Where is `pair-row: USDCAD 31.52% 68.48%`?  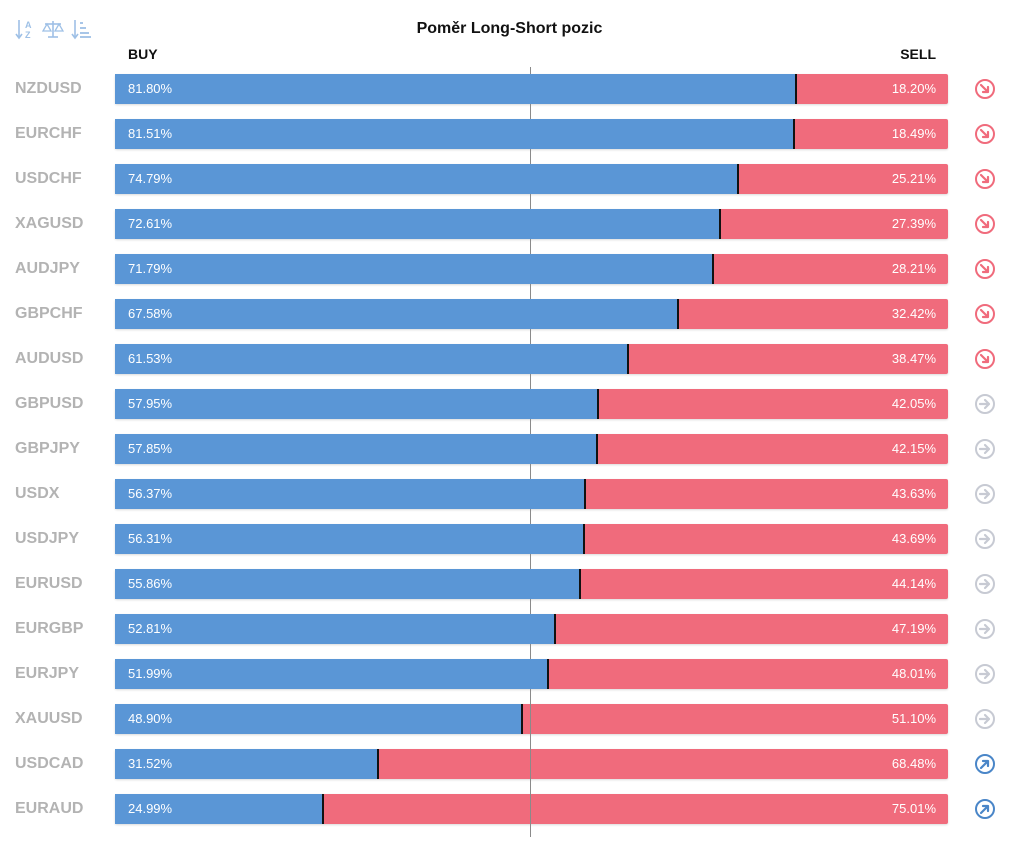
pair-row: USDCAD 31.52% 68.48% is located at coordinates (509, 764).